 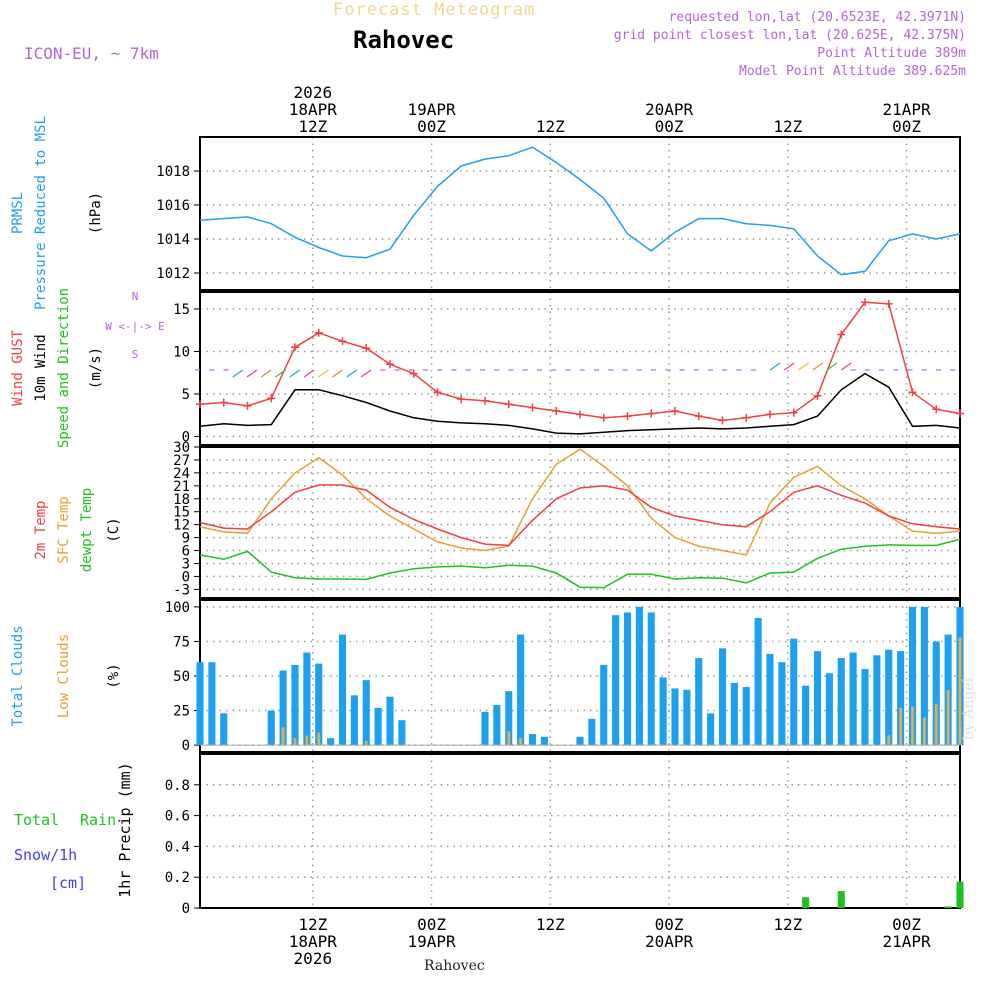 I want to click on y-tick-label: 21, so click(x=181, y=487).